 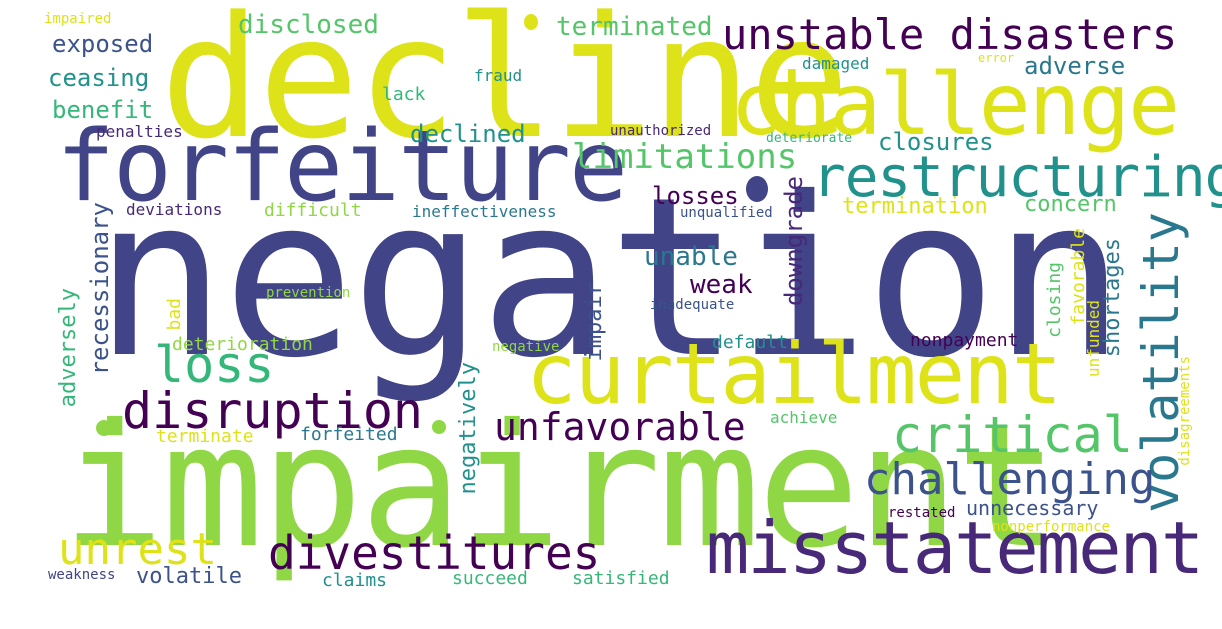 What do you see at coordinates (1075, 66) in the screenshot?
I see `word-adverse: adverse` at bounding box center [1075, 66].